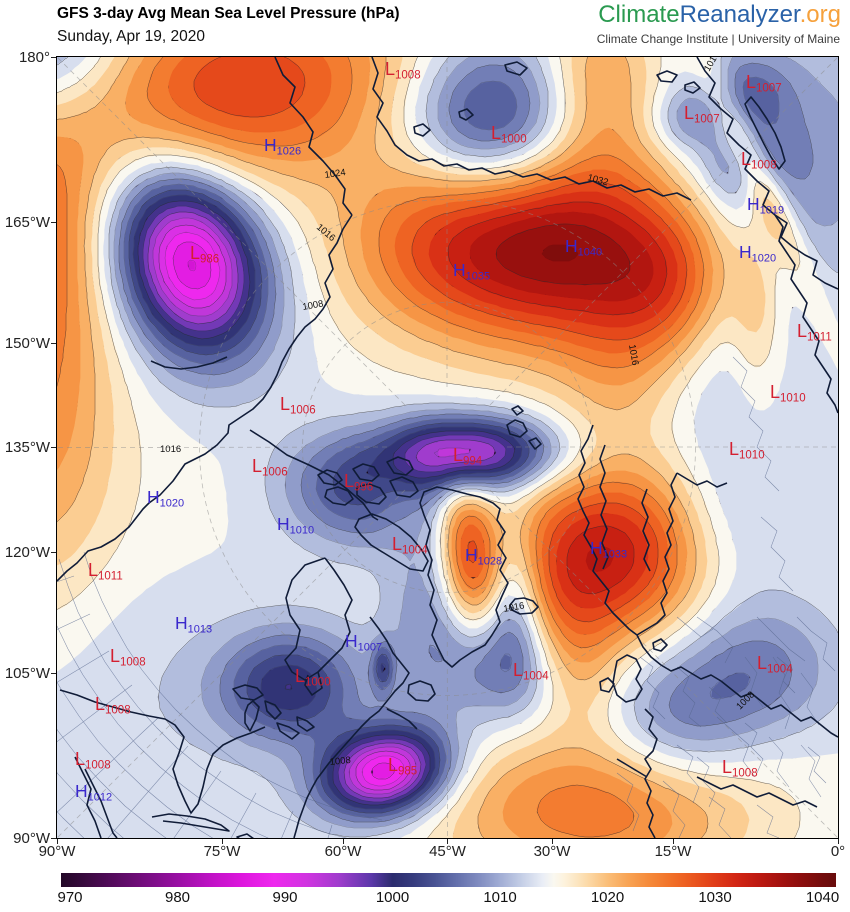  What do you see at coordinates (702, 114) in the screenshot?
I see `svg-text: L1007` at bounding box center [702, 114].